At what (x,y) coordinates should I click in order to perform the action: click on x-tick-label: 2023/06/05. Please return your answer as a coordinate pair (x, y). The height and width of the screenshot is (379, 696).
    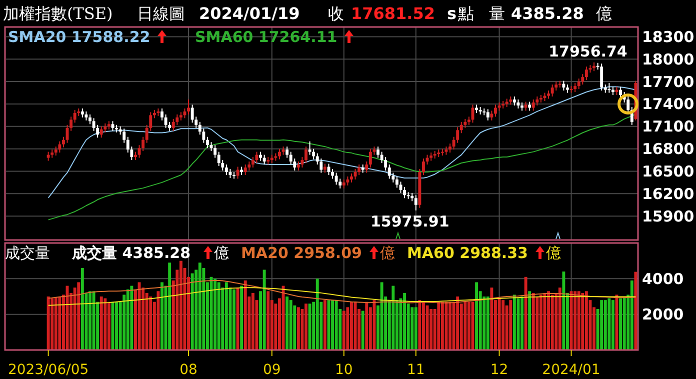
    Looking at the image, I should click on (48, 370).